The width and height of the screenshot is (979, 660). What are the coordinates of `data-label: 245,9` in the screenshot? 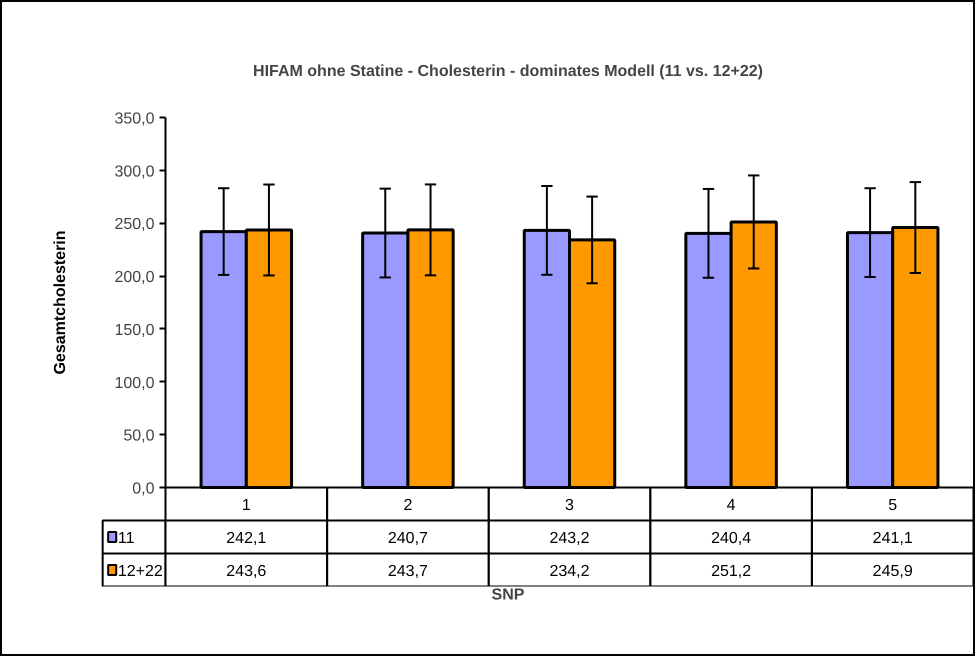 It's located at (892, 571).